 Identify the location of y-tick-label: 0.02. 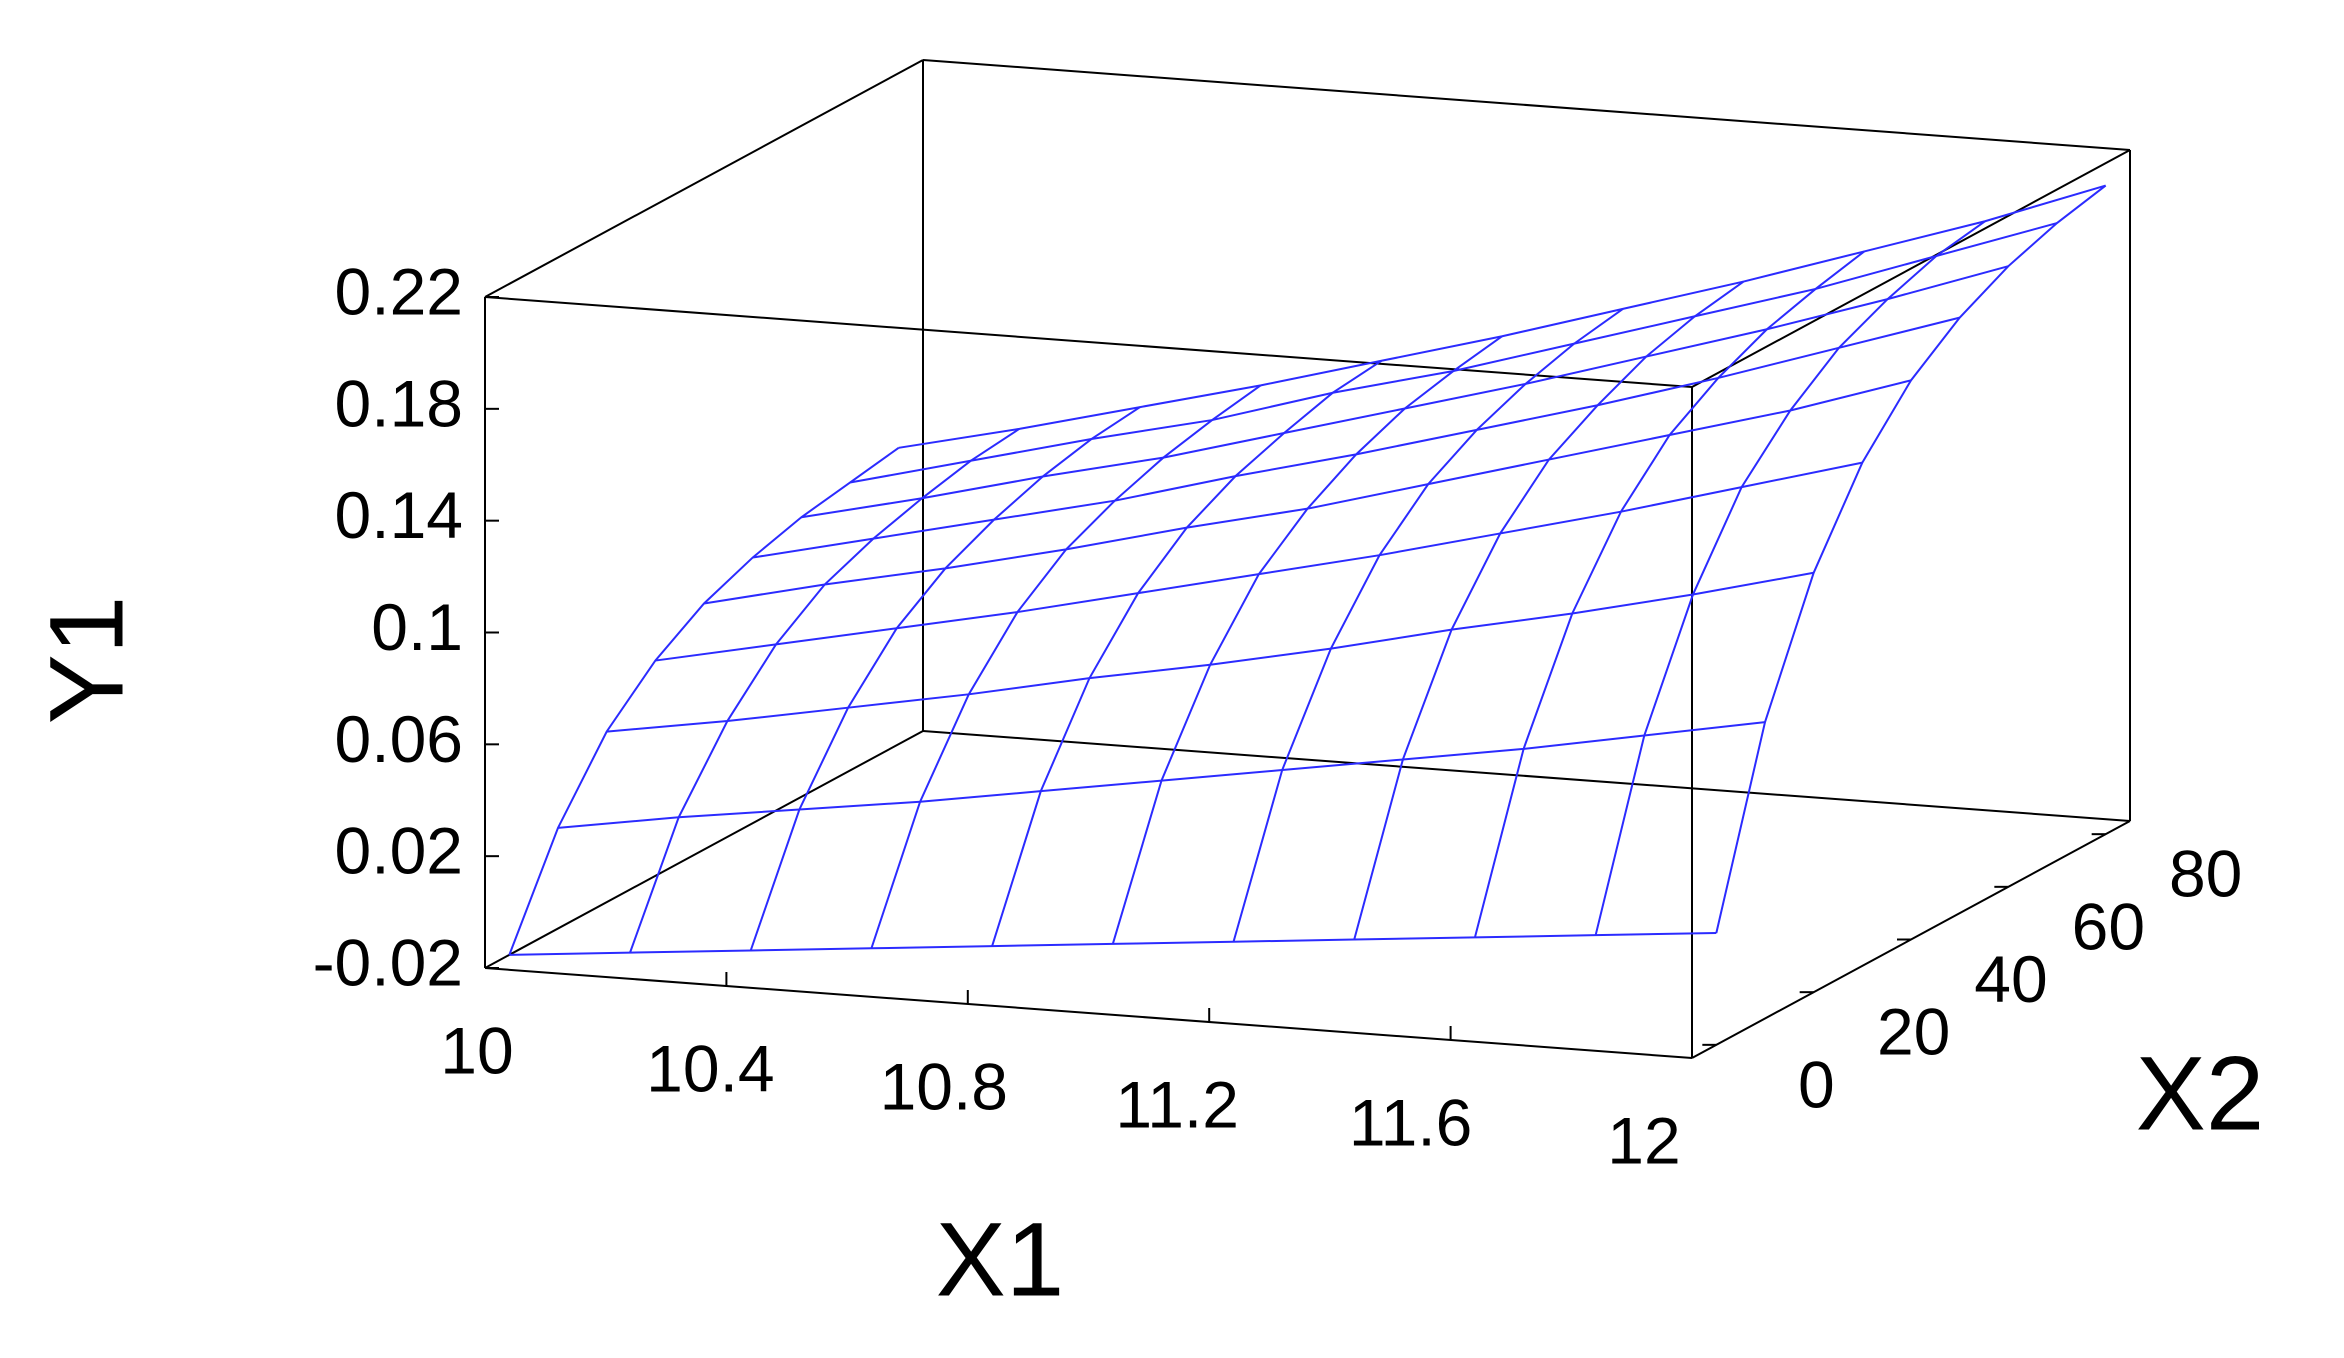
(399, 851).